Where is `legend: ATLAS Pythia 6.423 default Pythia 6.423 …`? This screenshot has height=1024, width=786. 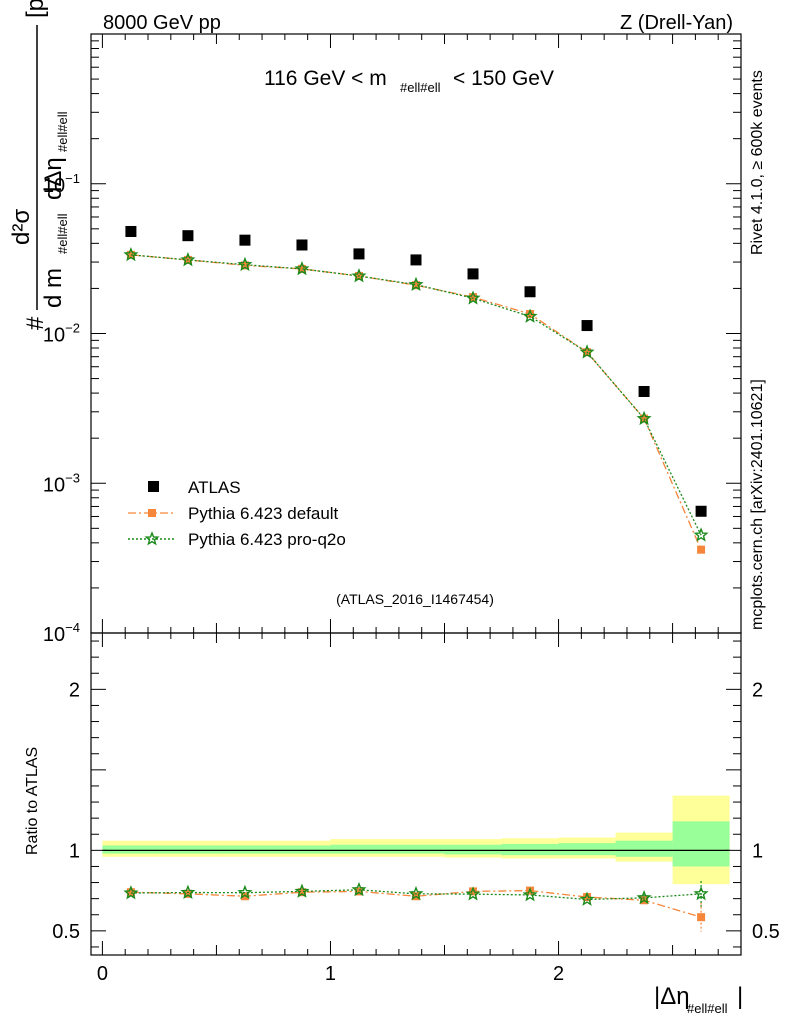
legend: ATLAS Pythia 6.423 default Pythia 6.423 … is located at coordinates (237, 513).